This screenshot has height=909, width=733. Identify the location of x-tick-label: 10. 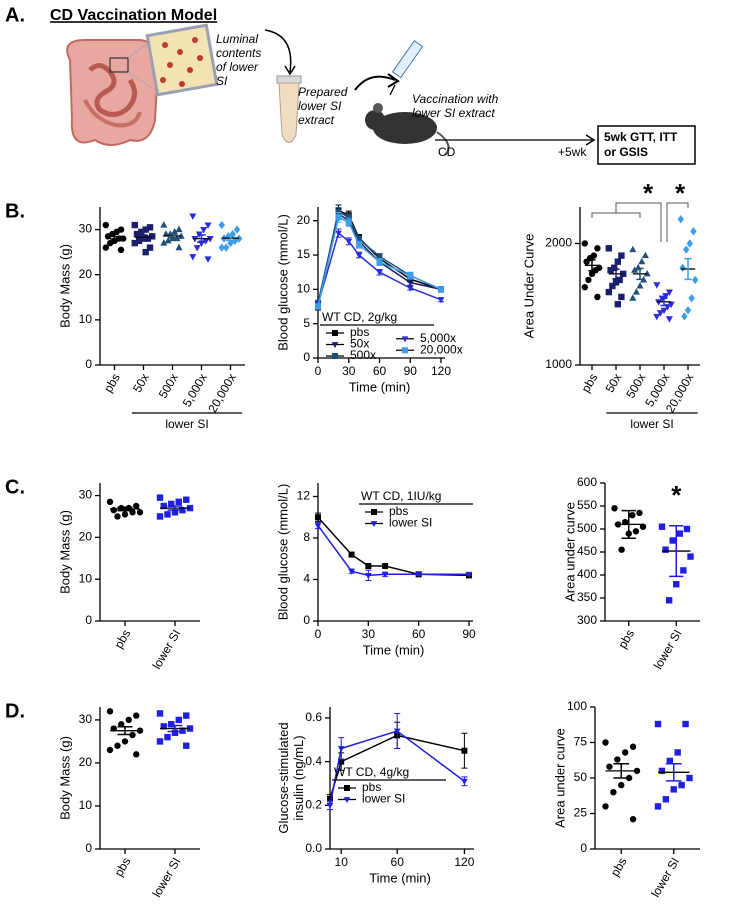
(342, 862).